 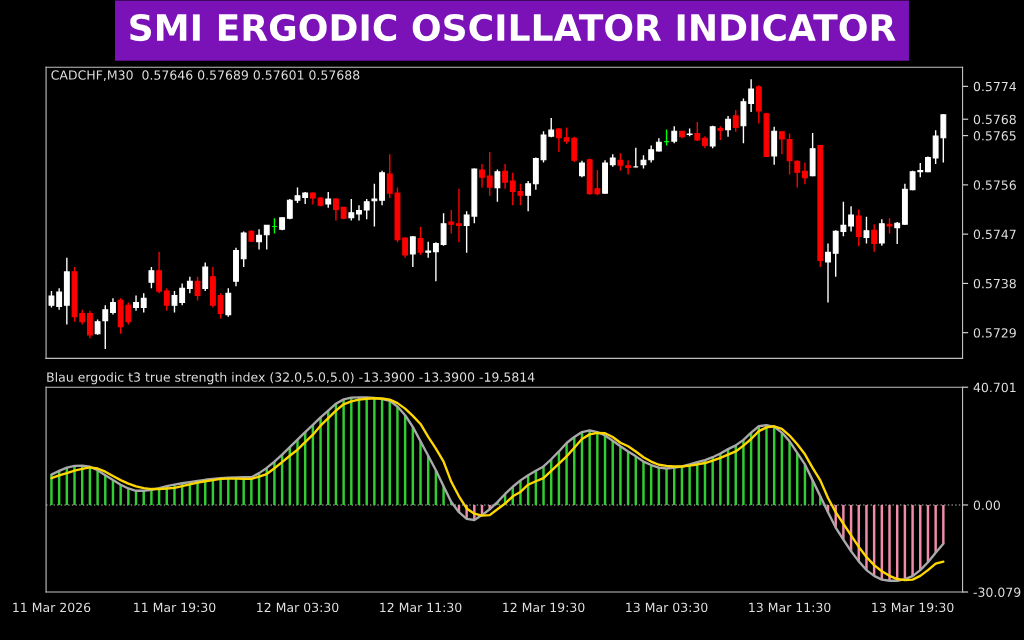 I want to click on x-tick-label: 12 Mar 19:30, so click(x=544, y=607).